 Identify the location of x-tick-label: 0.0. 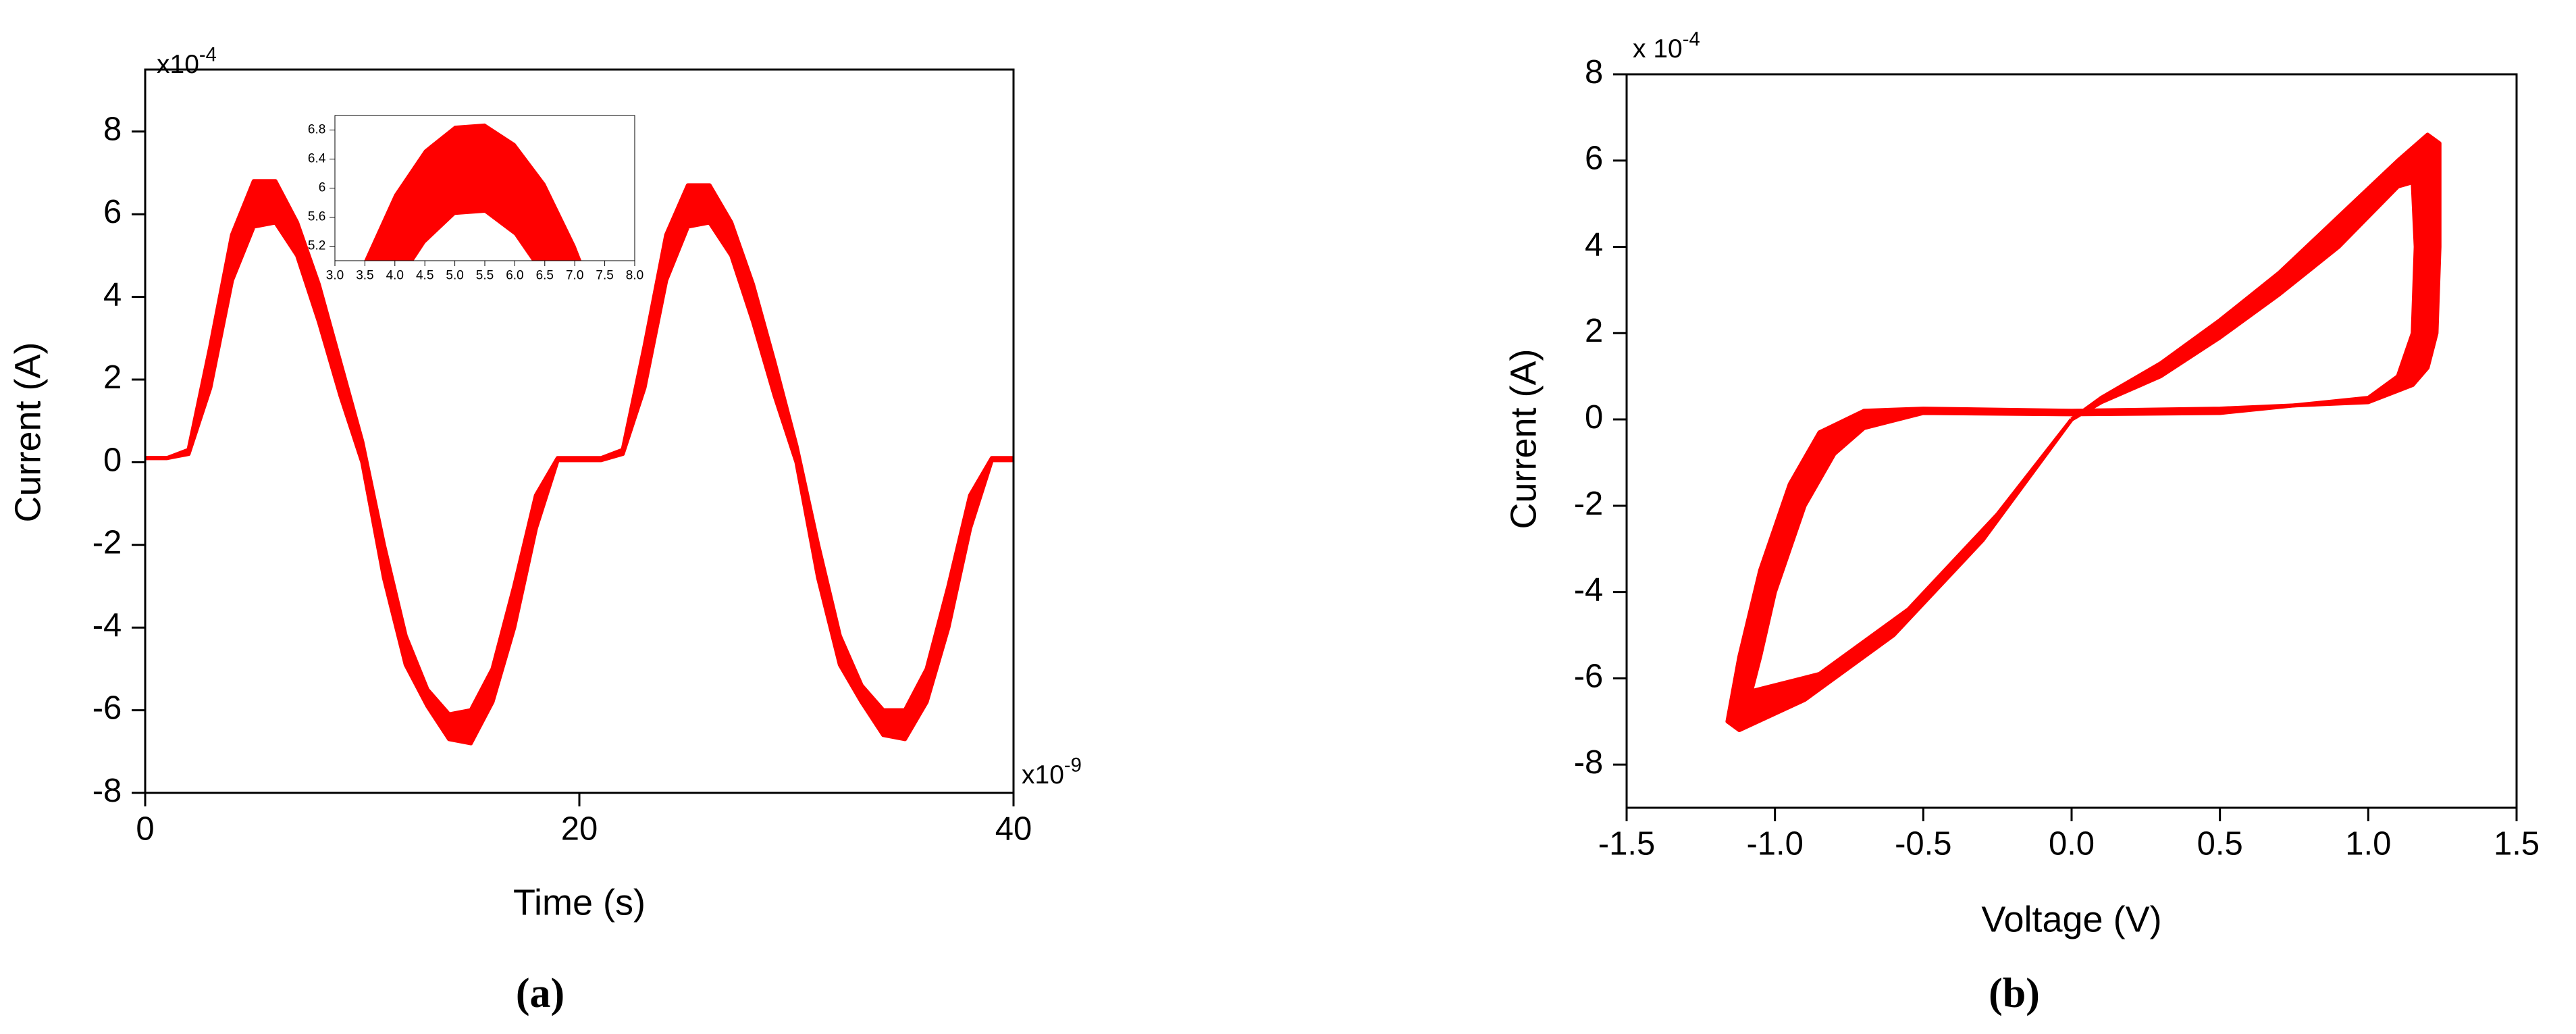
(2072, 844).